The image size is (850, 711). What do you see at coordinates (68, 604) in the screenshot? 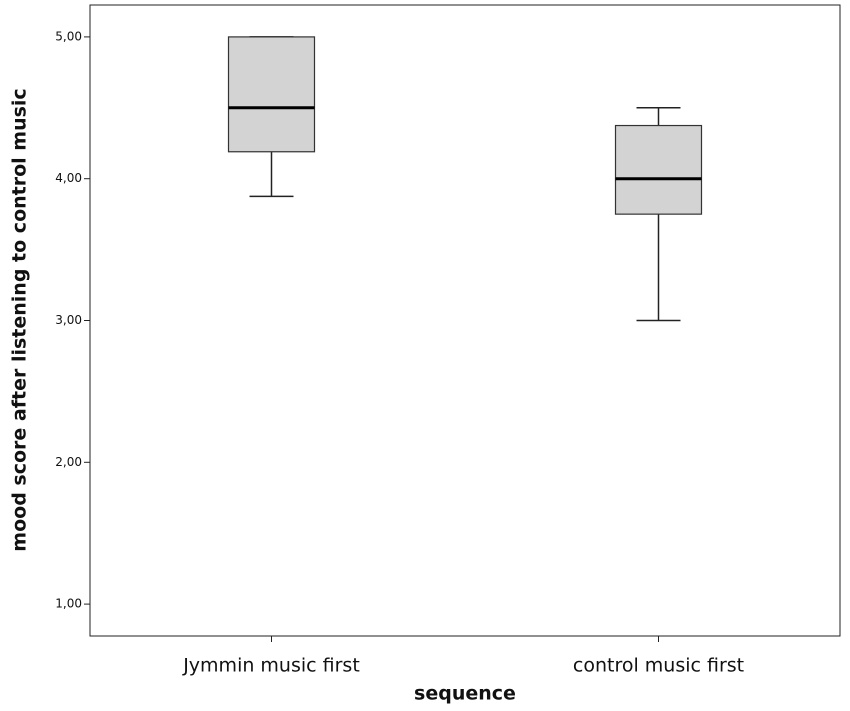
I see `y-tick-label: 1,00` at bounding box center [68, 604].